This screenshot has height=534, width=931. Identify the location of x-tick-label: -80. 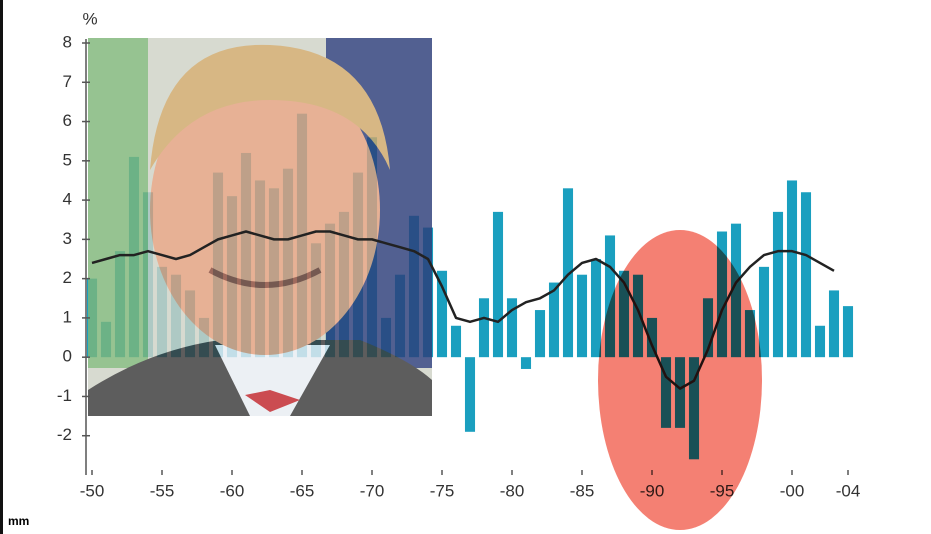
(512, 490).